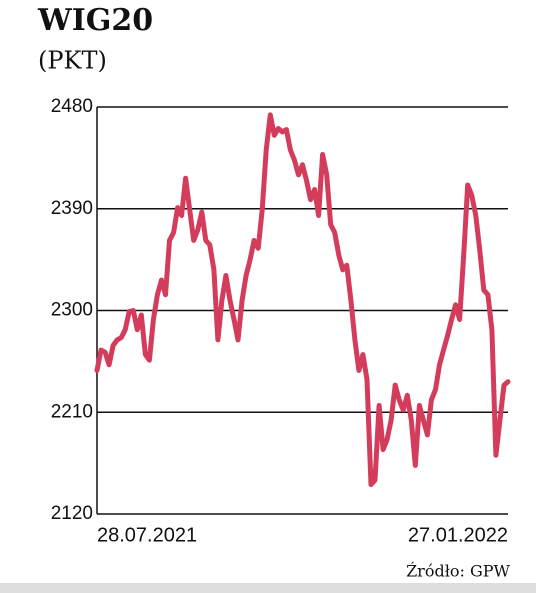 The image size is (536, 593). Describe the element at coordinates (72, 106) in the screenshot. I see `y-tick-label: 2480` at that location.